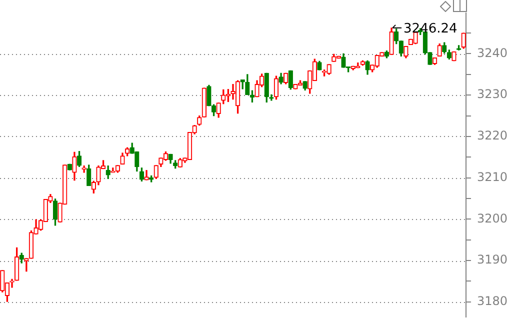 This screenshot has width=516, height=330. Describe the element at coordinates (492, 301) in the screenshot. I see `y-tick-label: 3180` at that location.